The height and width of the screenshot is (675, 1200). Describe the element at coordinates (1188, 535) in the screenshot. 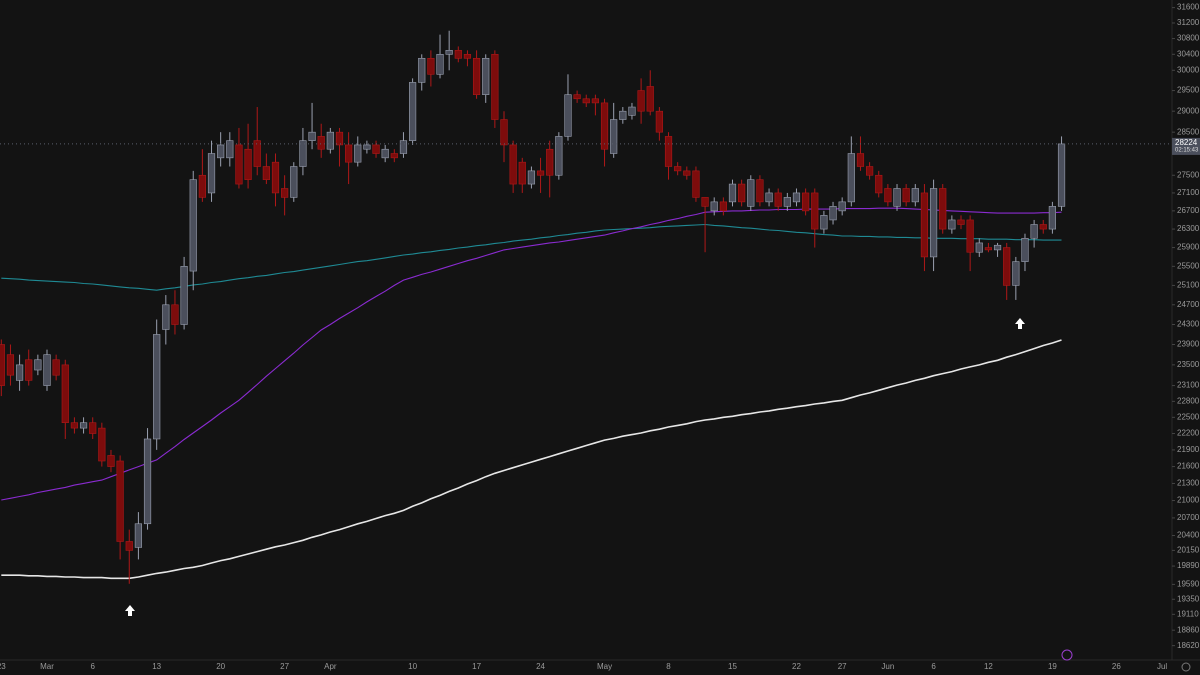

I see `y-tick-label: 20400` at that location.